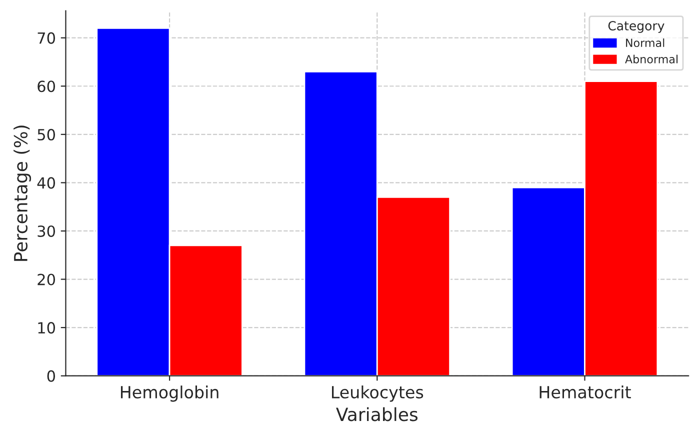 The image size is (692, 432). What do you see at coordinates (46, 183) in the screenshot?
I see `y-tick-label: 40` at bounding box center [46, 183].